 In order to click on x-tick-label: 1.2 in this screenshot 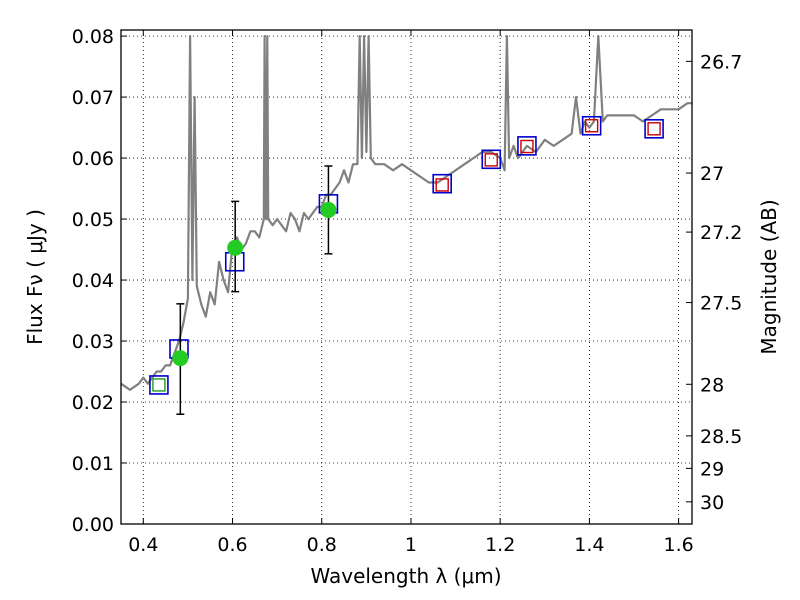, I will do `click(500, 545)`.